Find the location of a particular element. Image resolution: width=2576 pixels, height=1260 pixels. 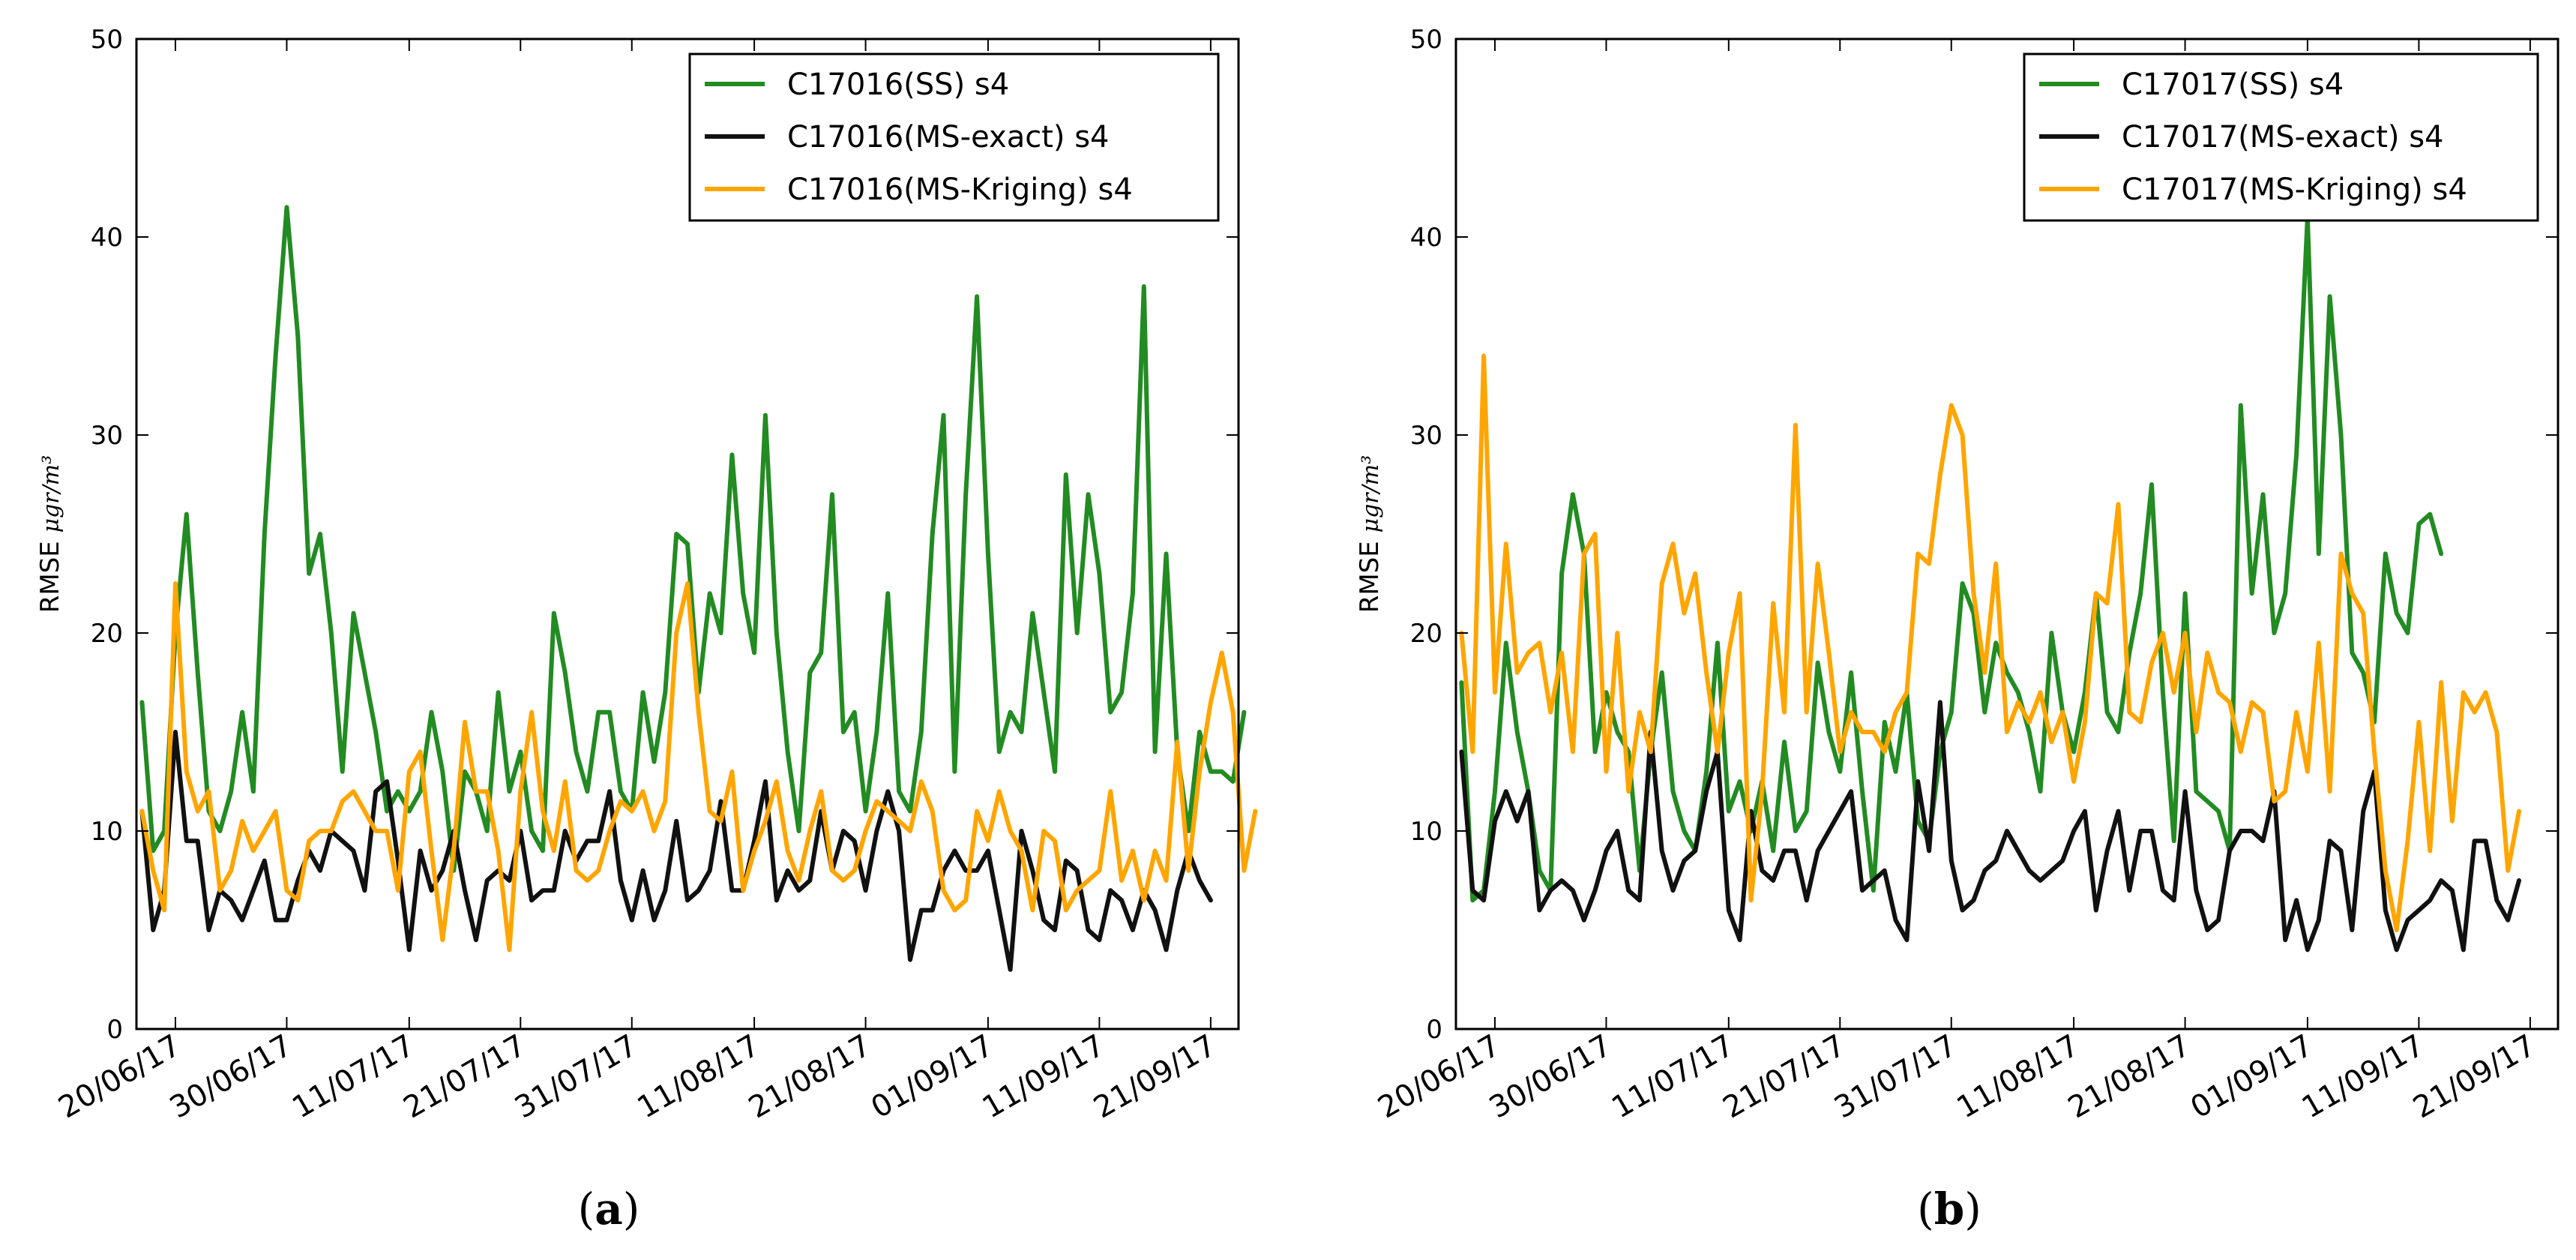

y-tick-label-b-1: 10 is located at coordinates (1426, 832).